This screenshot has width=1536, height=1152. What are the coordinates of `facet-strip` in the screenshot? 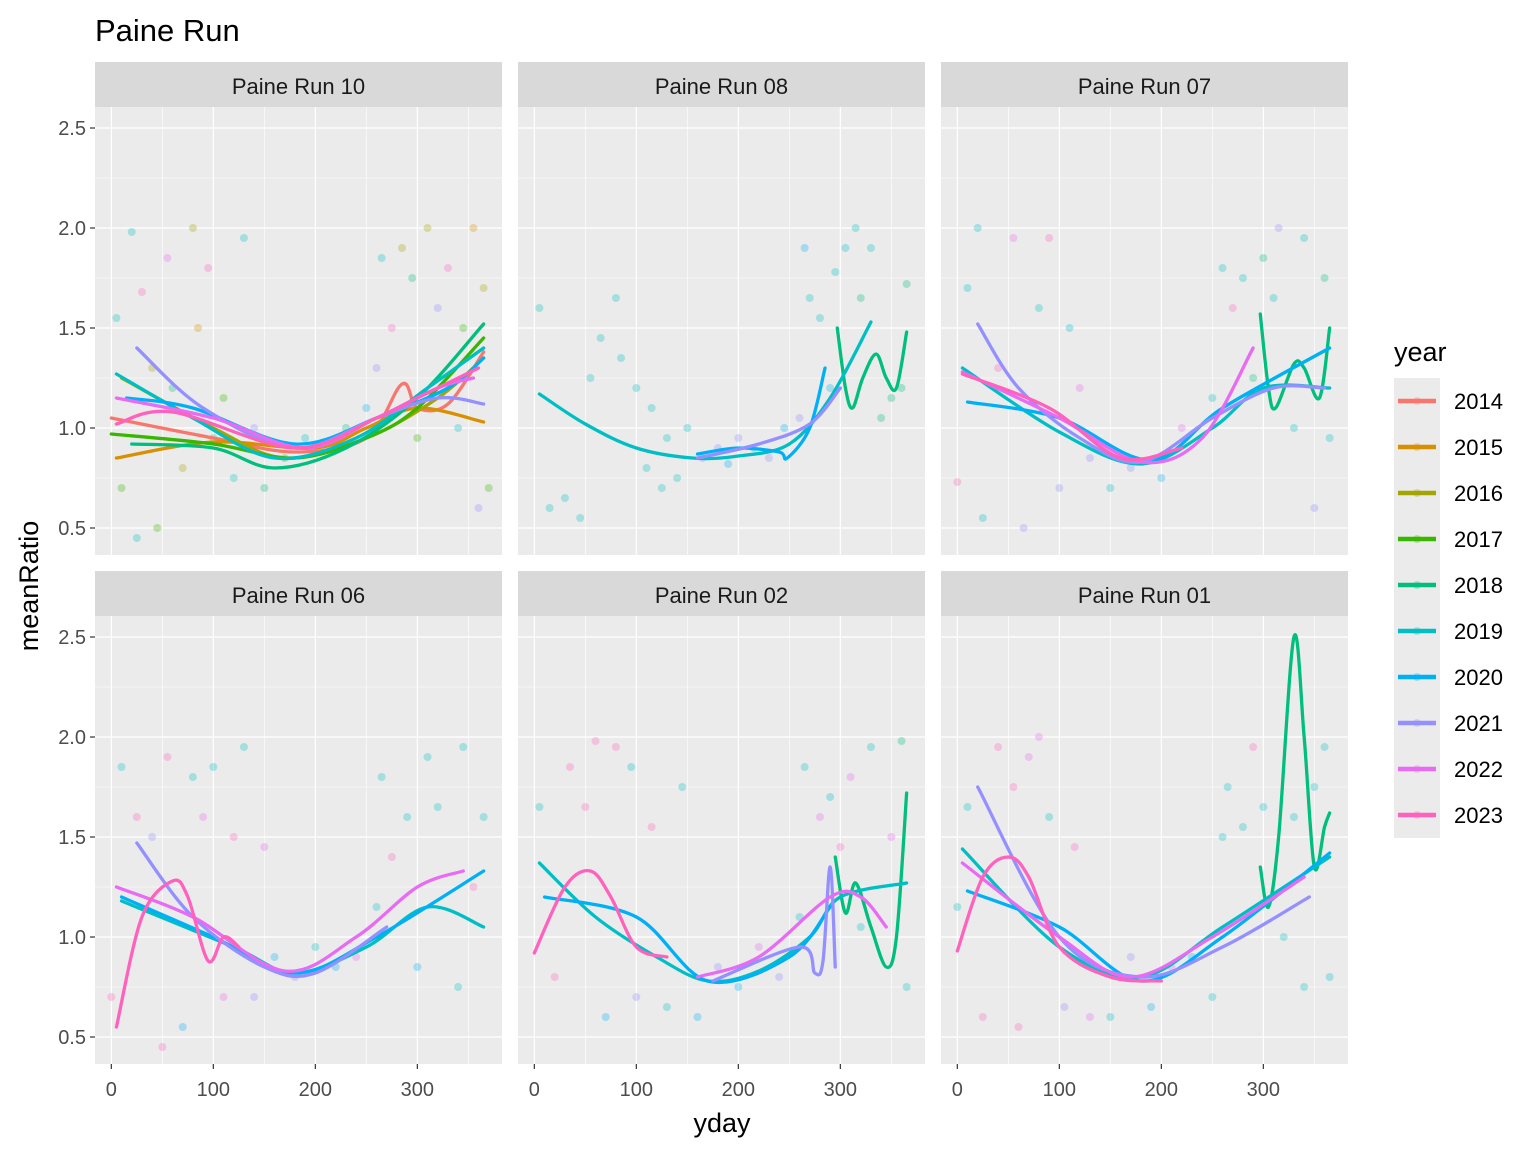 It's located at (721, 84).